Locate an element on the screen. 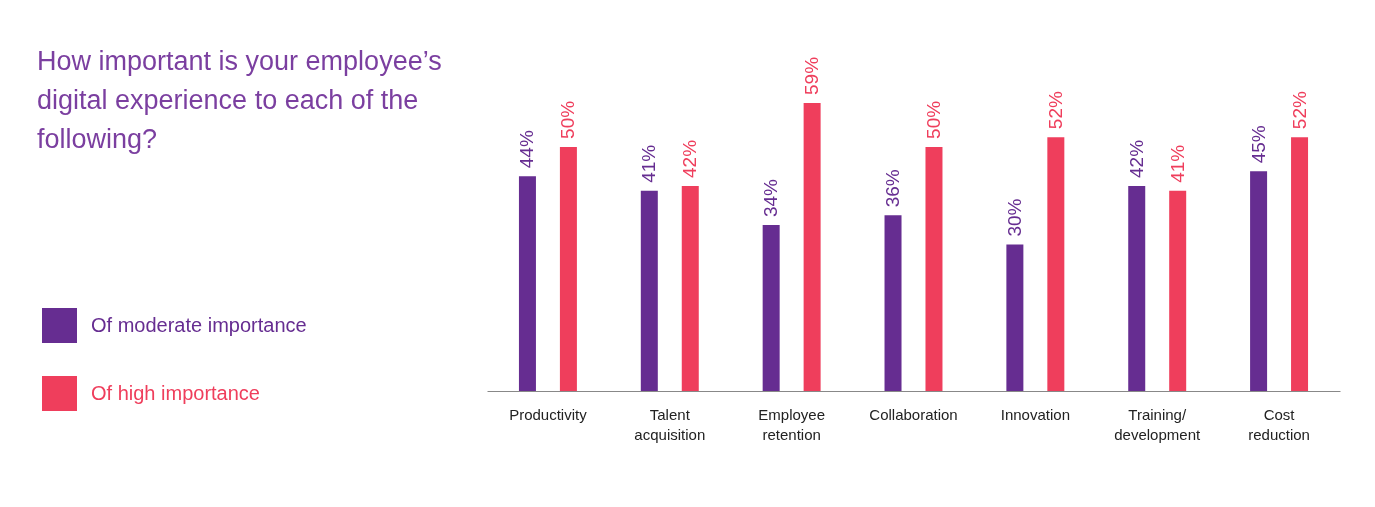 The image size is (1375, 507). data-label: 44% is located at coordinates (527, 149).